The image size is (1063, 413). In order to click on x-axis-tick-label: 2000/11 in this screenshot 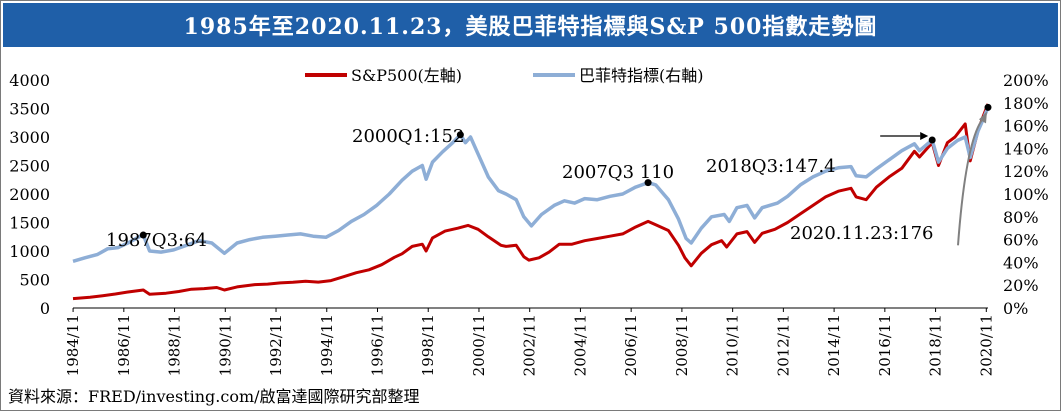, I will do `click(479, 345)`.